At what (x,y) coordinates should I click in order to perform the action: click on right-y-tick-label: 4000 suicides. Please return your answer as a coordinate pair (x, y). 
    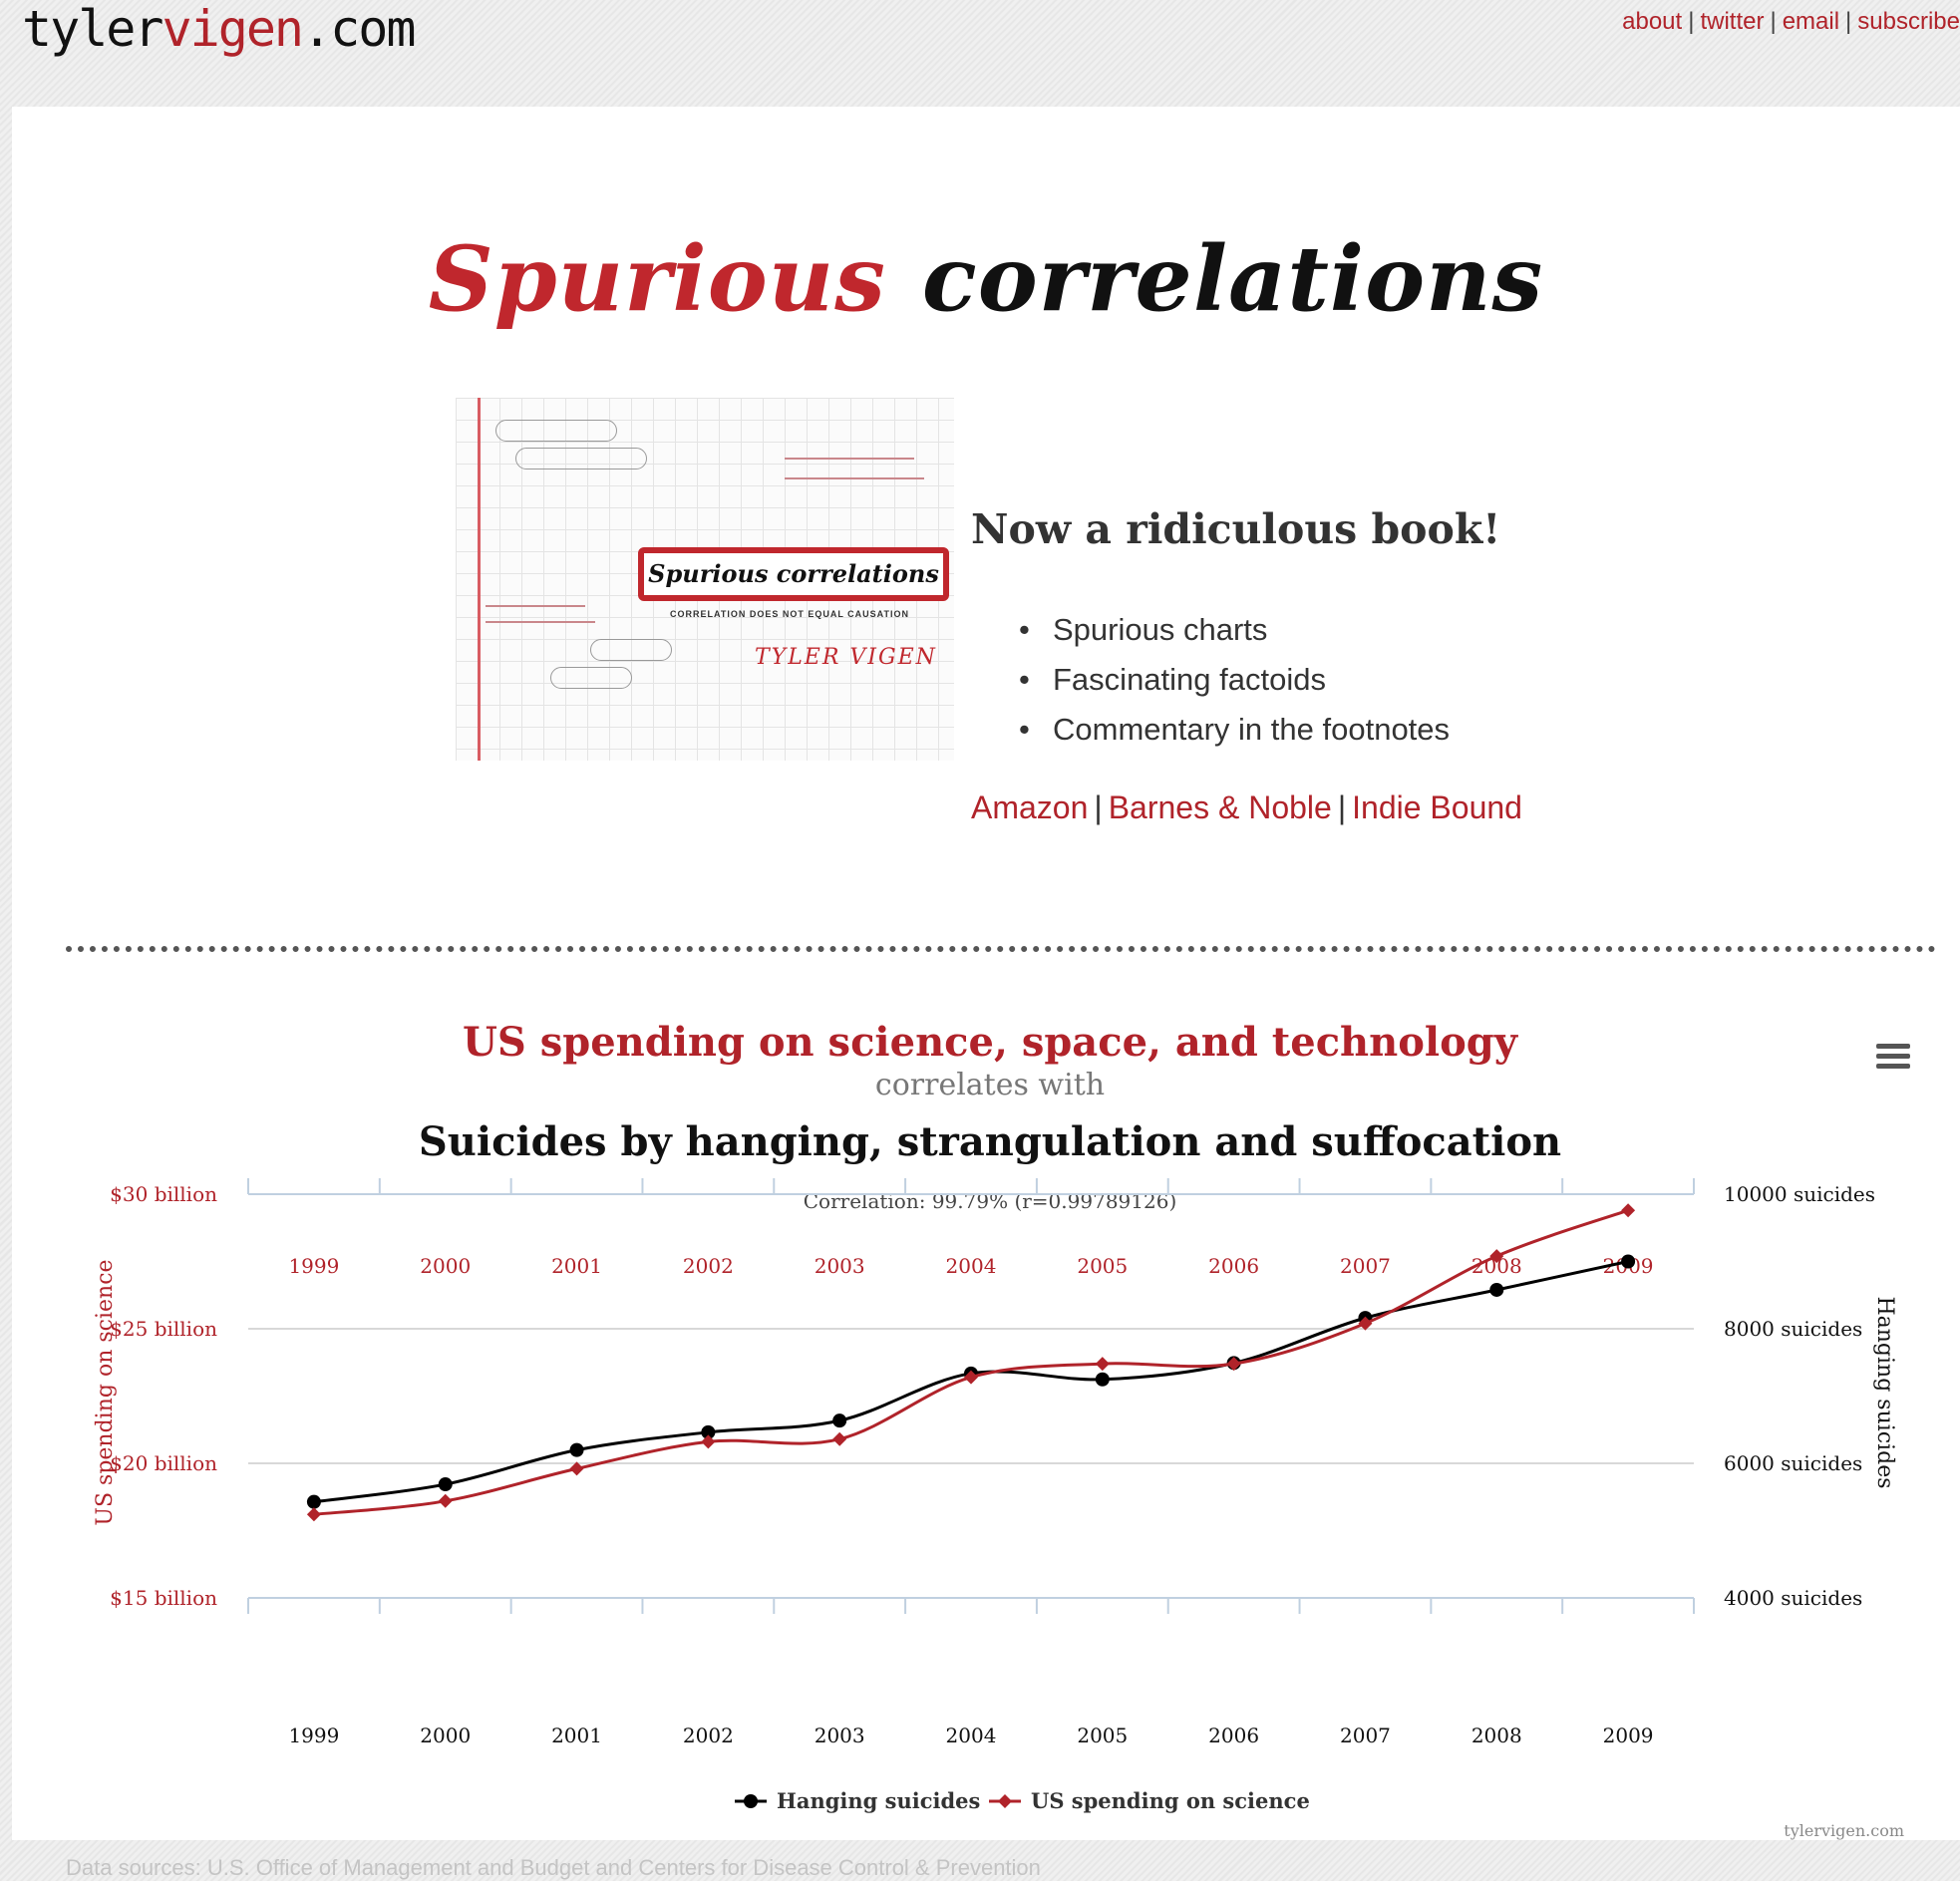
    Looking at the image, I should click on (1793, 1598).